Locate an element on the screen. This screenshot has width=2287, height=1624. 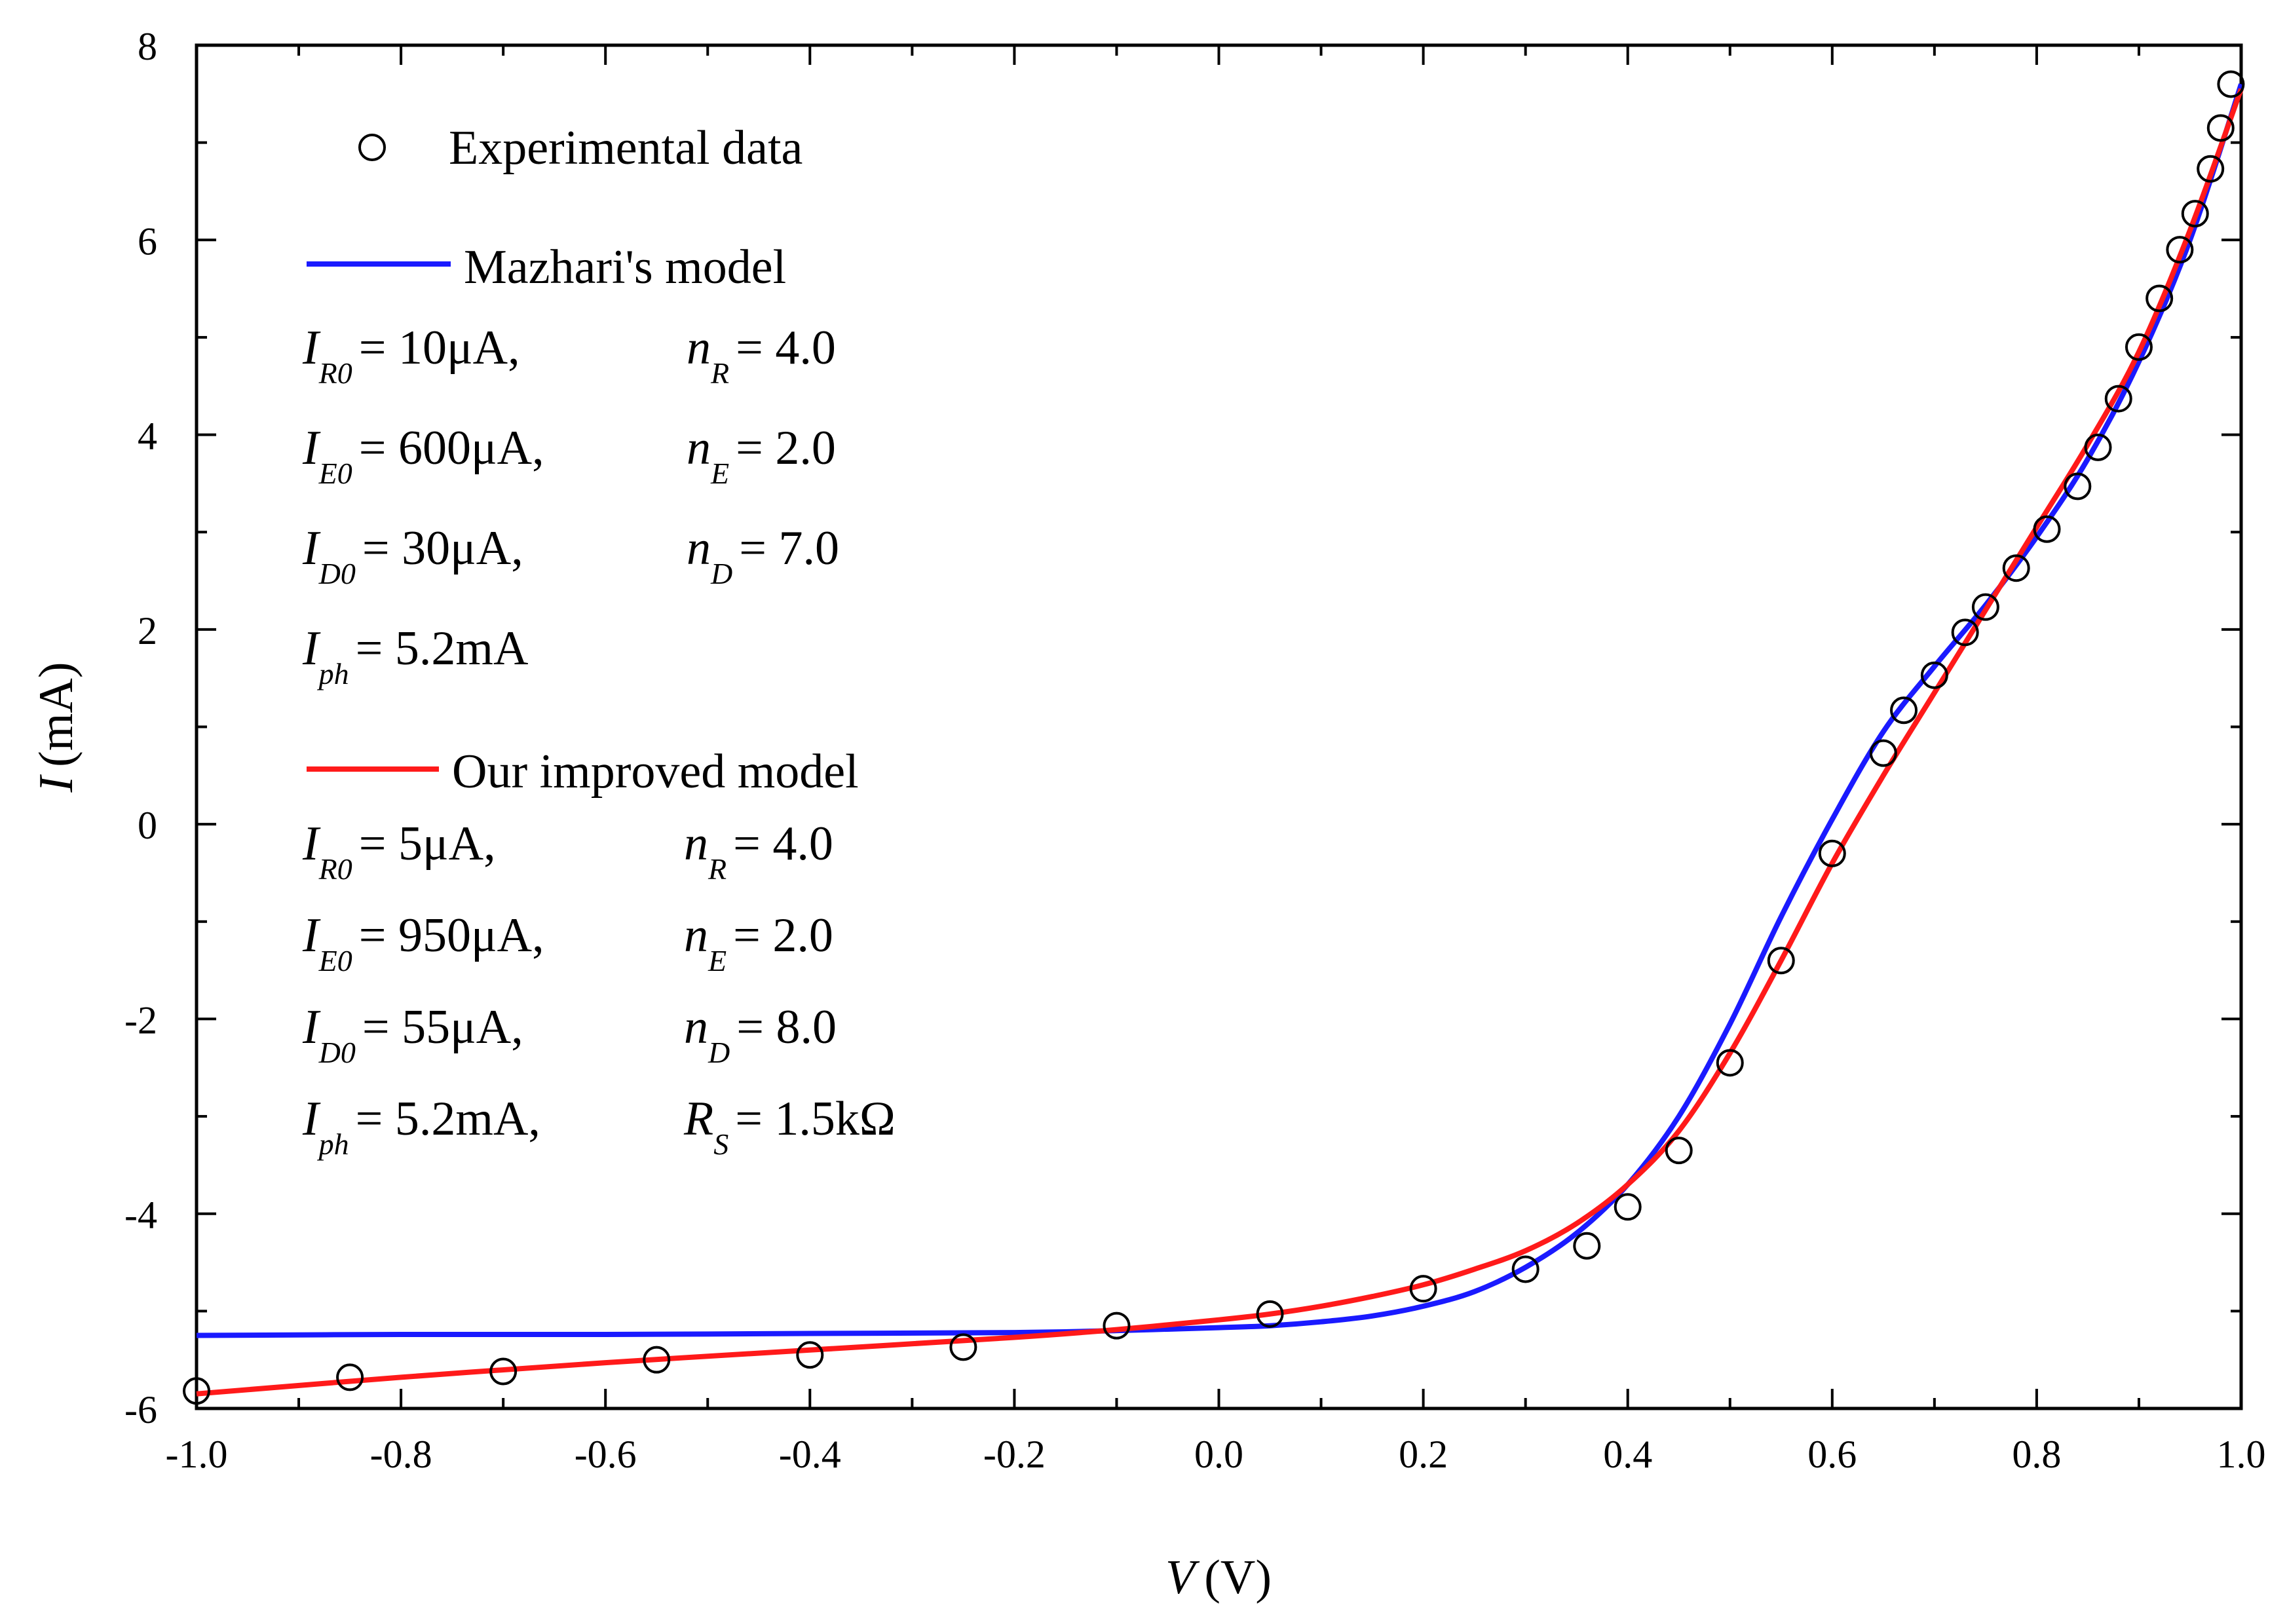
x-tick-label: -0.6 is located at coordinates (606, 1454).